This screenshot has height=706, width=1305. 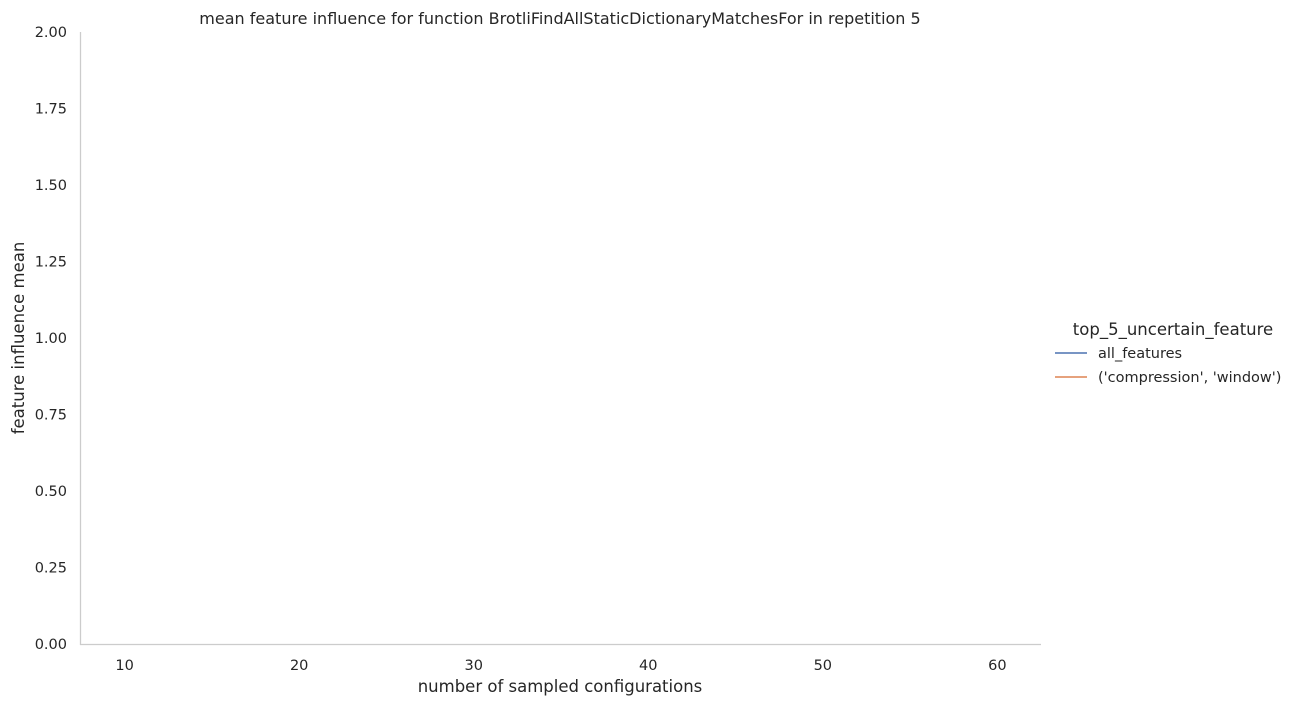 I want to click on x-tick-label: 30, so click(x=474, y=666).